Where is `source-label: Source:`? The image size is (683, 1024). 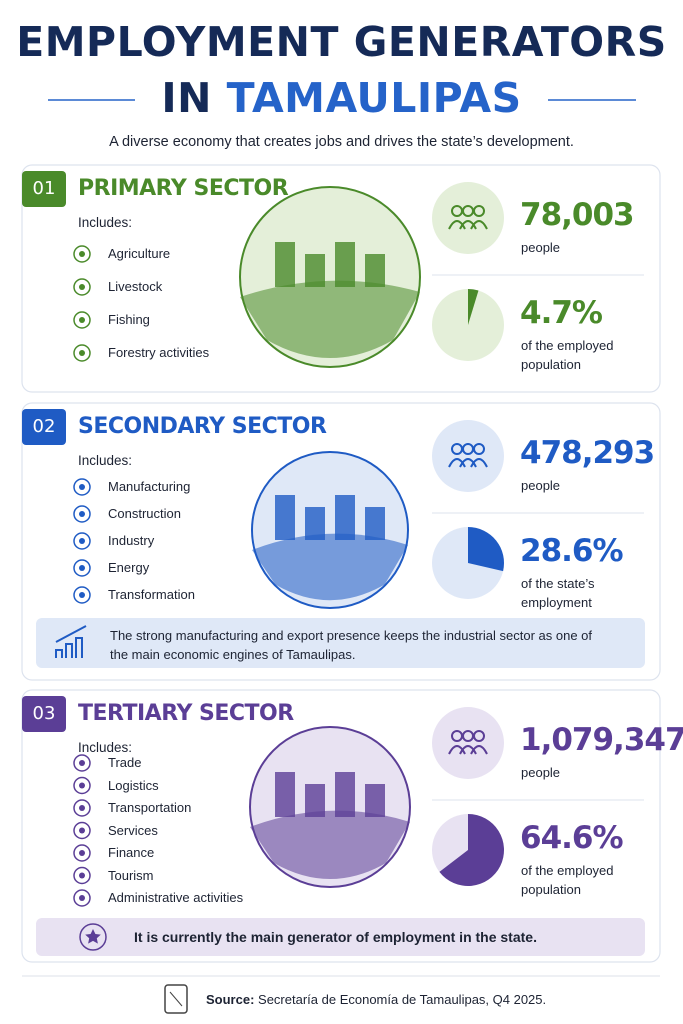 source-label: Source: is located at coordinates (230, 999).